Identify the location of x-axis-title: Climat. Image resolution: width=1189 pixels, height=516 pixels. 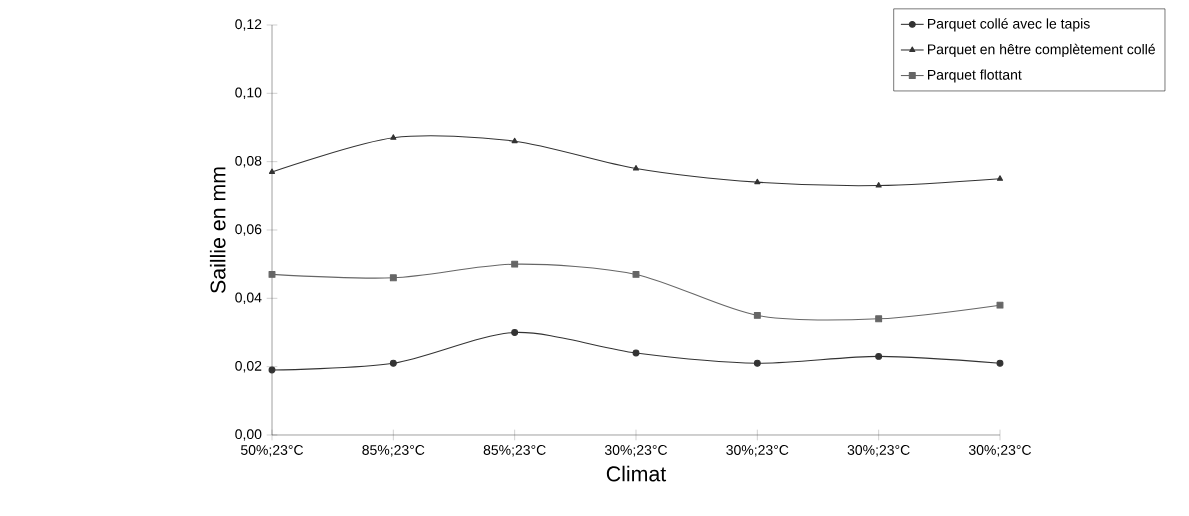
(636, 473).